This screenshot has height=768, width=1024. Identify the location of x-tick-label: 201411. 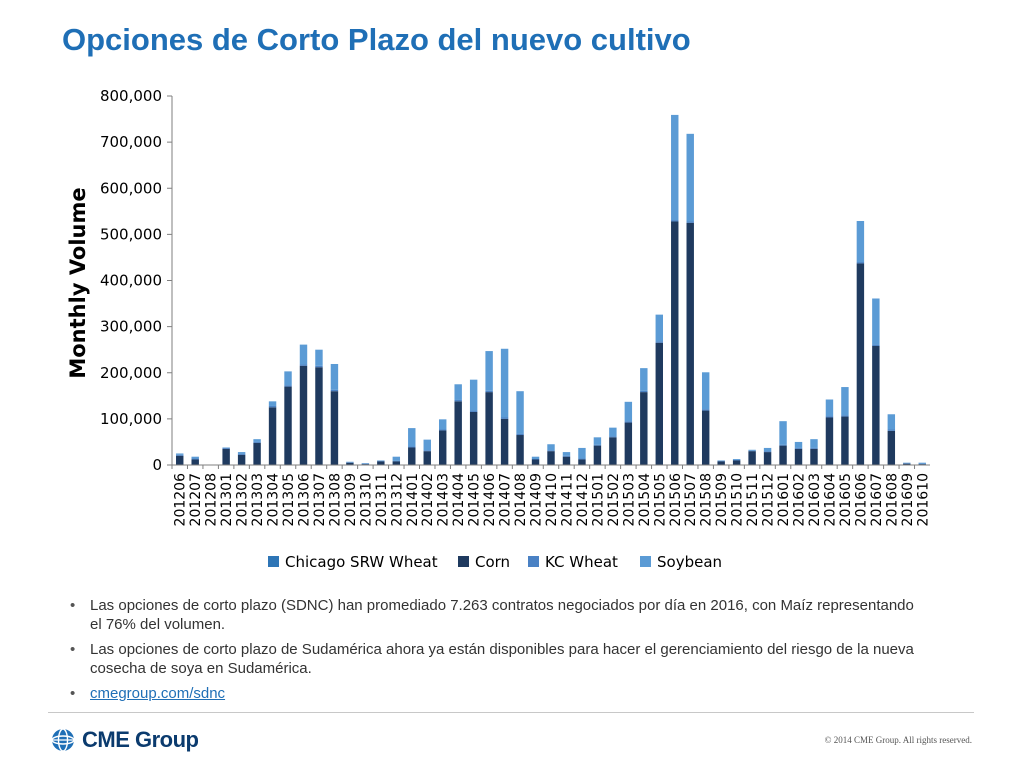
(567, 499).